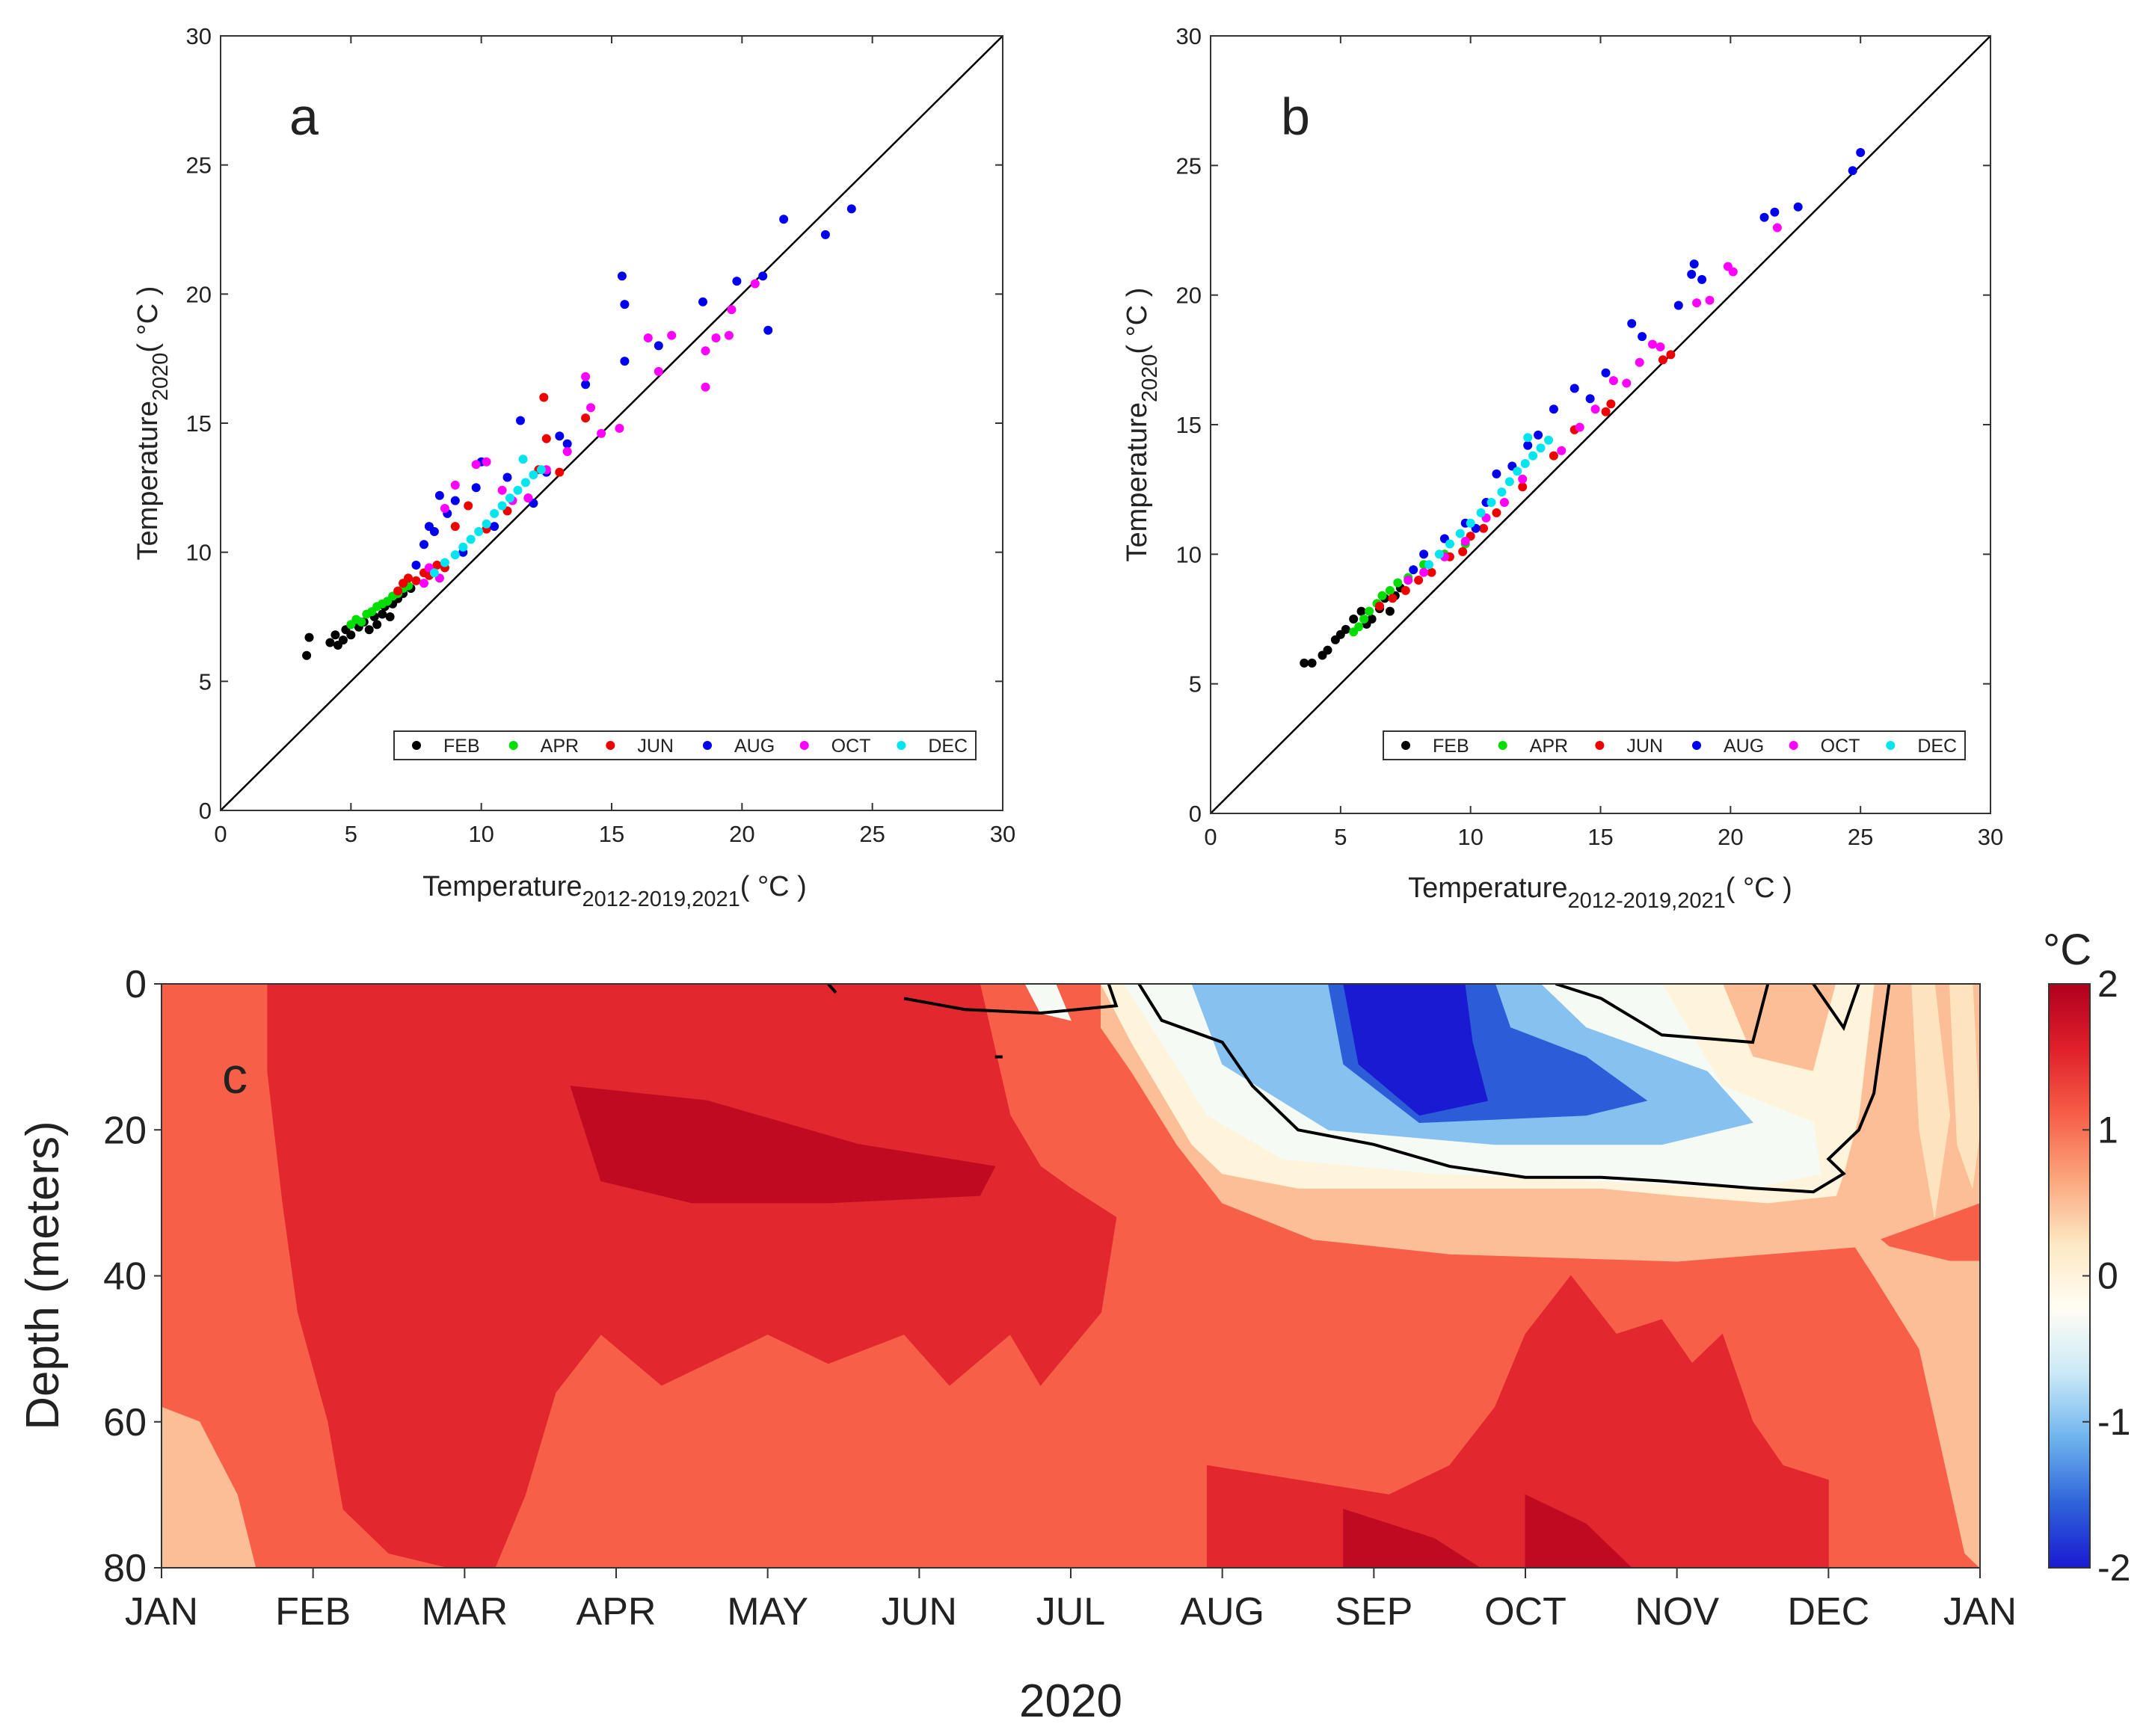  What do you see at coordinates (1937, 746) in the screenshot?
I see `panel-b-legend-label-dec: DEC` at bounding box center [1937, 746].